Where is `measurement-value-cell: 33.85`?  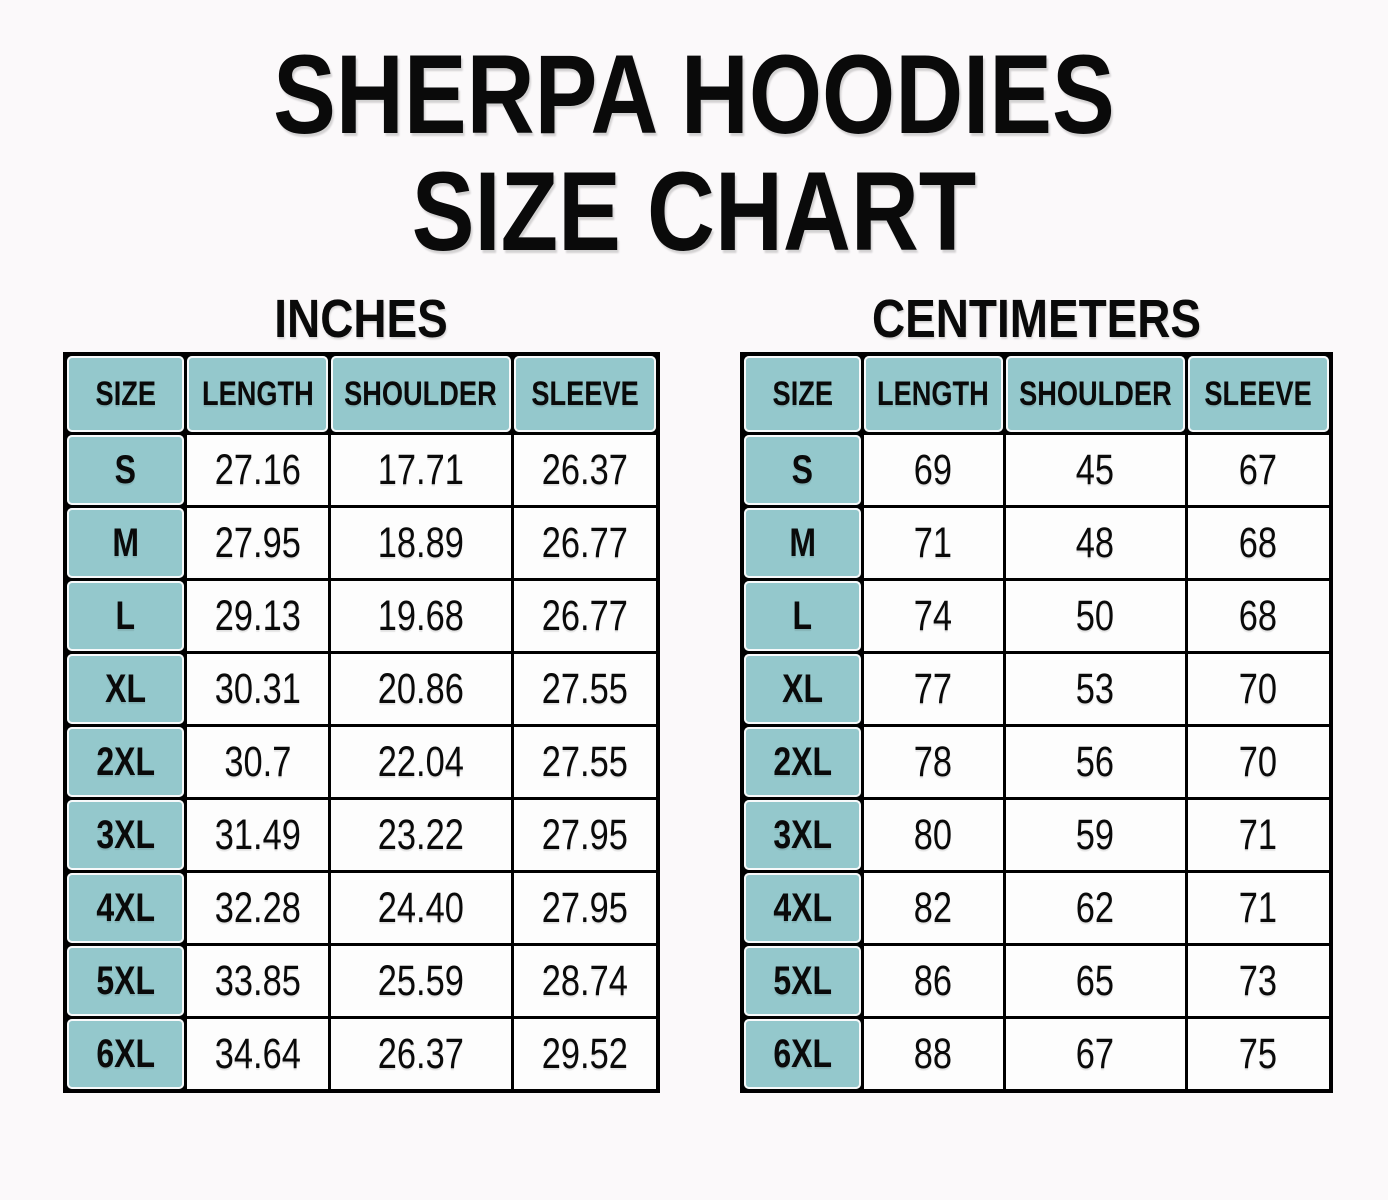 measurement-value-cell: 33.85 is located at coordinates (257, 981).